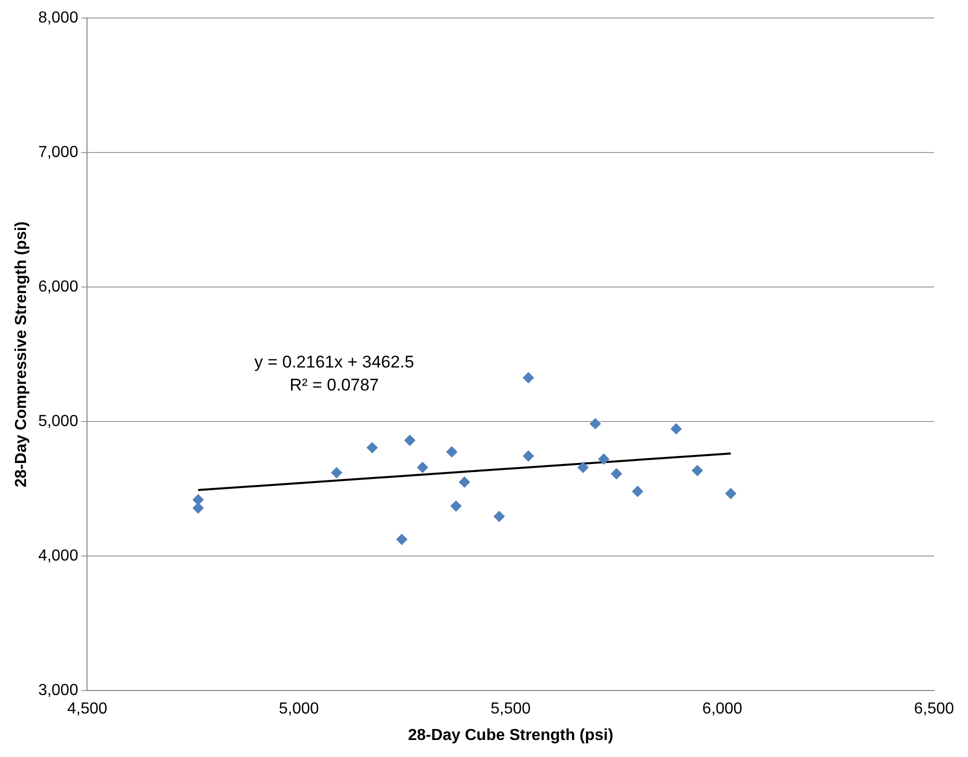  Describe the element at coordinates (58, 152) in the screenshot. I see `y-tick-label: 7,000` at that location.